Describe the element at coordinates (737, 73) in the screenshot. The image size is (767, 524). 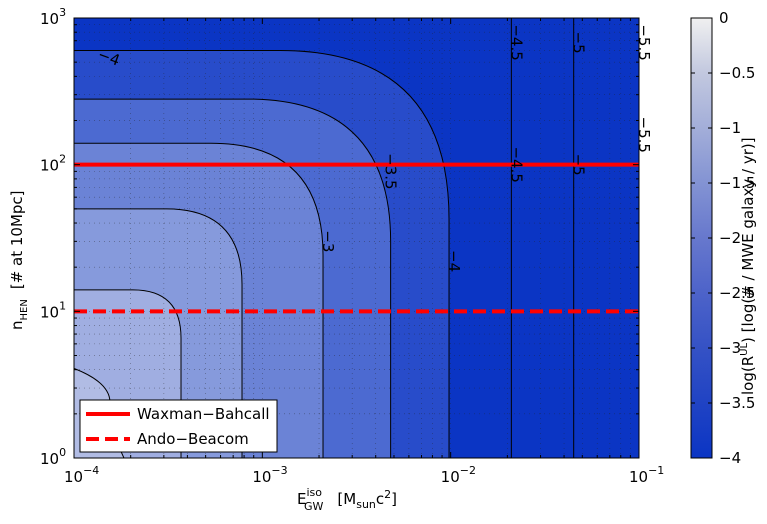
I see `colorbar-tick-label: −0.5` at that location.